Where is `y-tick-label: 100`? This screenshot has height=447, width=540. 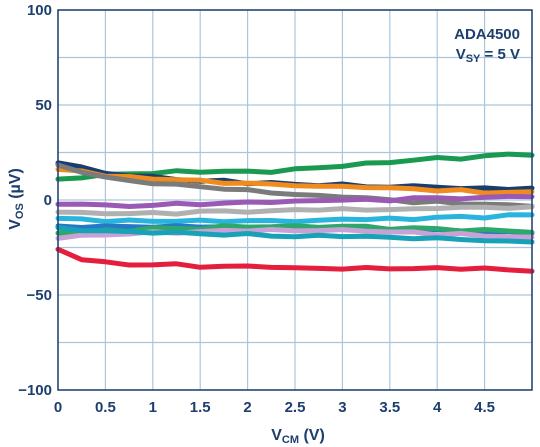 y-tick-label: 100 is located at coordinates (39, 10).